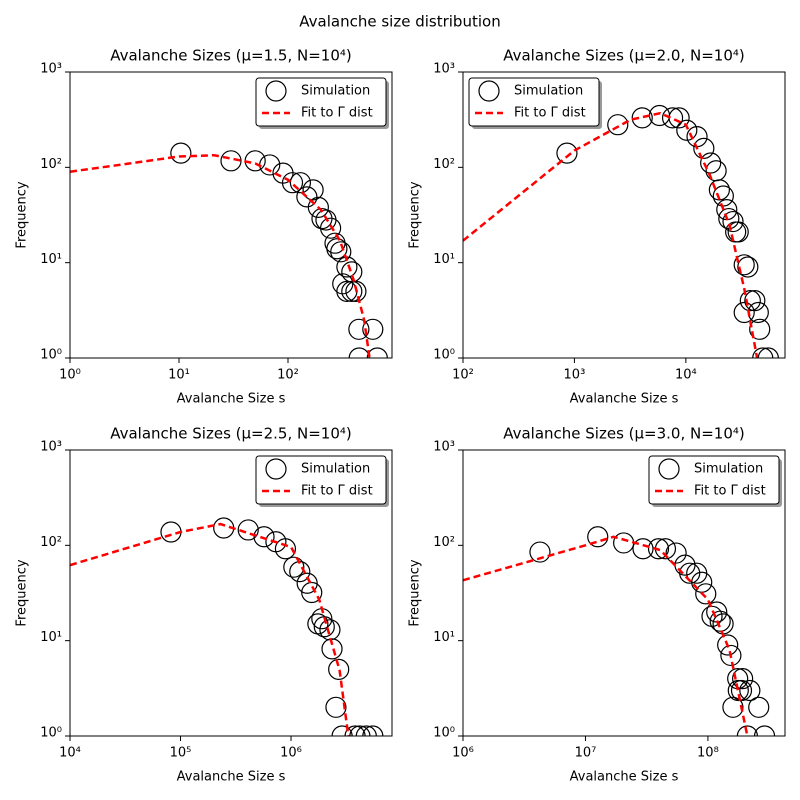 The height and width of the screenshot is (800, 800). I want to click on subplot-title: Avalanche Sizes (μ=1.5, N=10⁴), so click(231, 56).